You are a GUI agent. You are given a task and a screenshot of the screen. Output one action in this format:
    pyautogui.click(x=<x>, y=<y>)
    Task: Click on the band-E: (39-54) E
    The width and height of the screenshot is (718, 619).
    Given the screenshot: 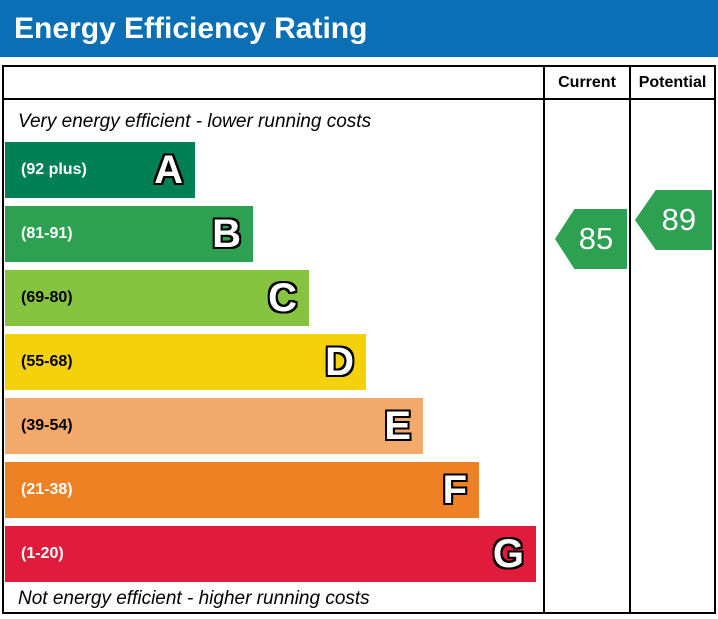 What is the action you would take?
    pyautogui.click(x=214, y=426)
    